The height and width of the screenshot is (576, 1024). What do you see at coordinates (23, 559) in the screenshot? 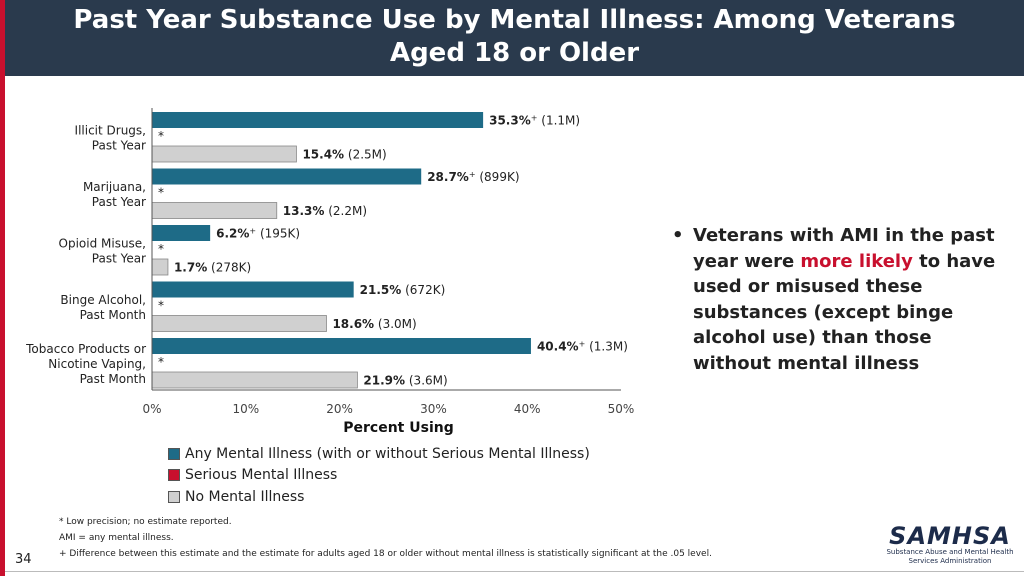
I see `page-number: 34` at bounding box center [23, 559].